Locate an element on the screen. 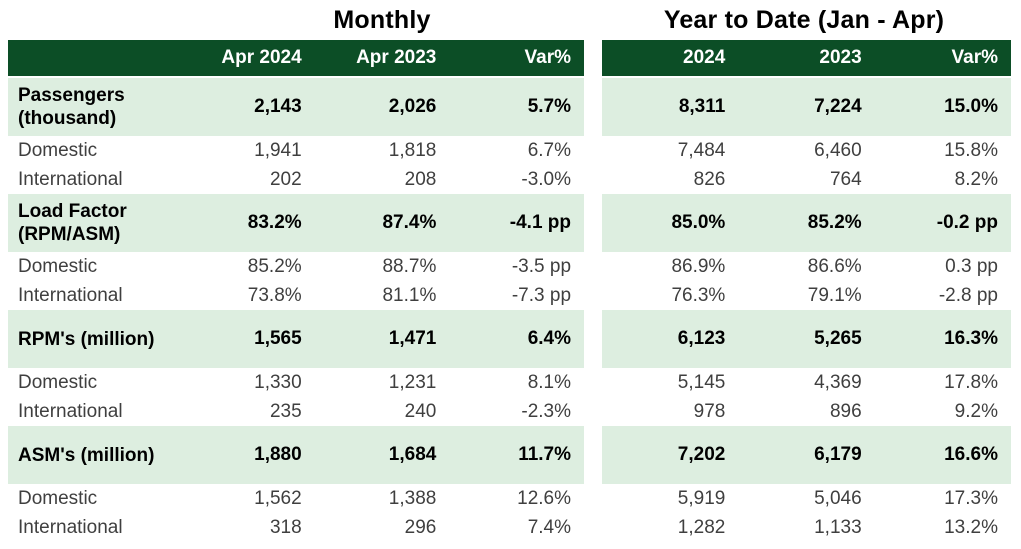  row-label: ASM's (million) is located at coordinates (86, 455).